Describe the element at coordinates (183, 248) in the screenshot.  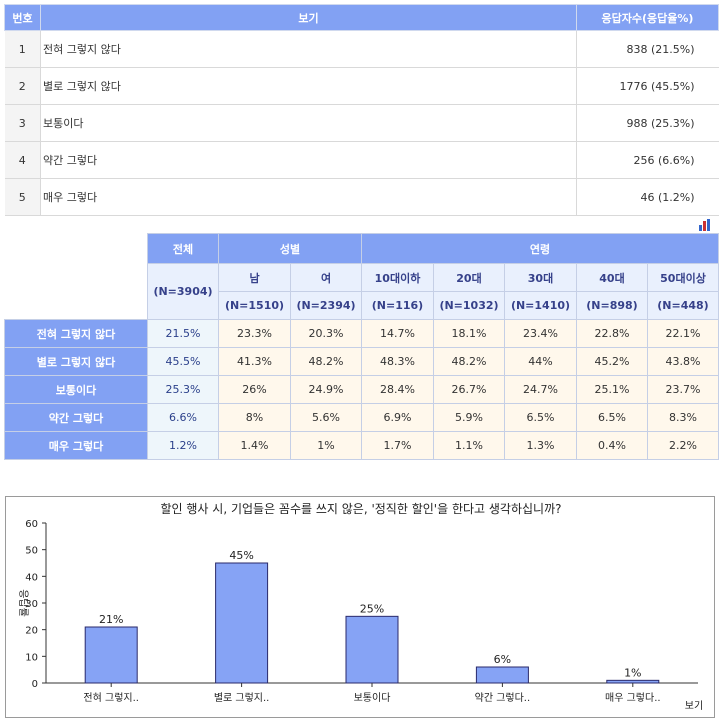
I see `total-header: 전체` at that location.